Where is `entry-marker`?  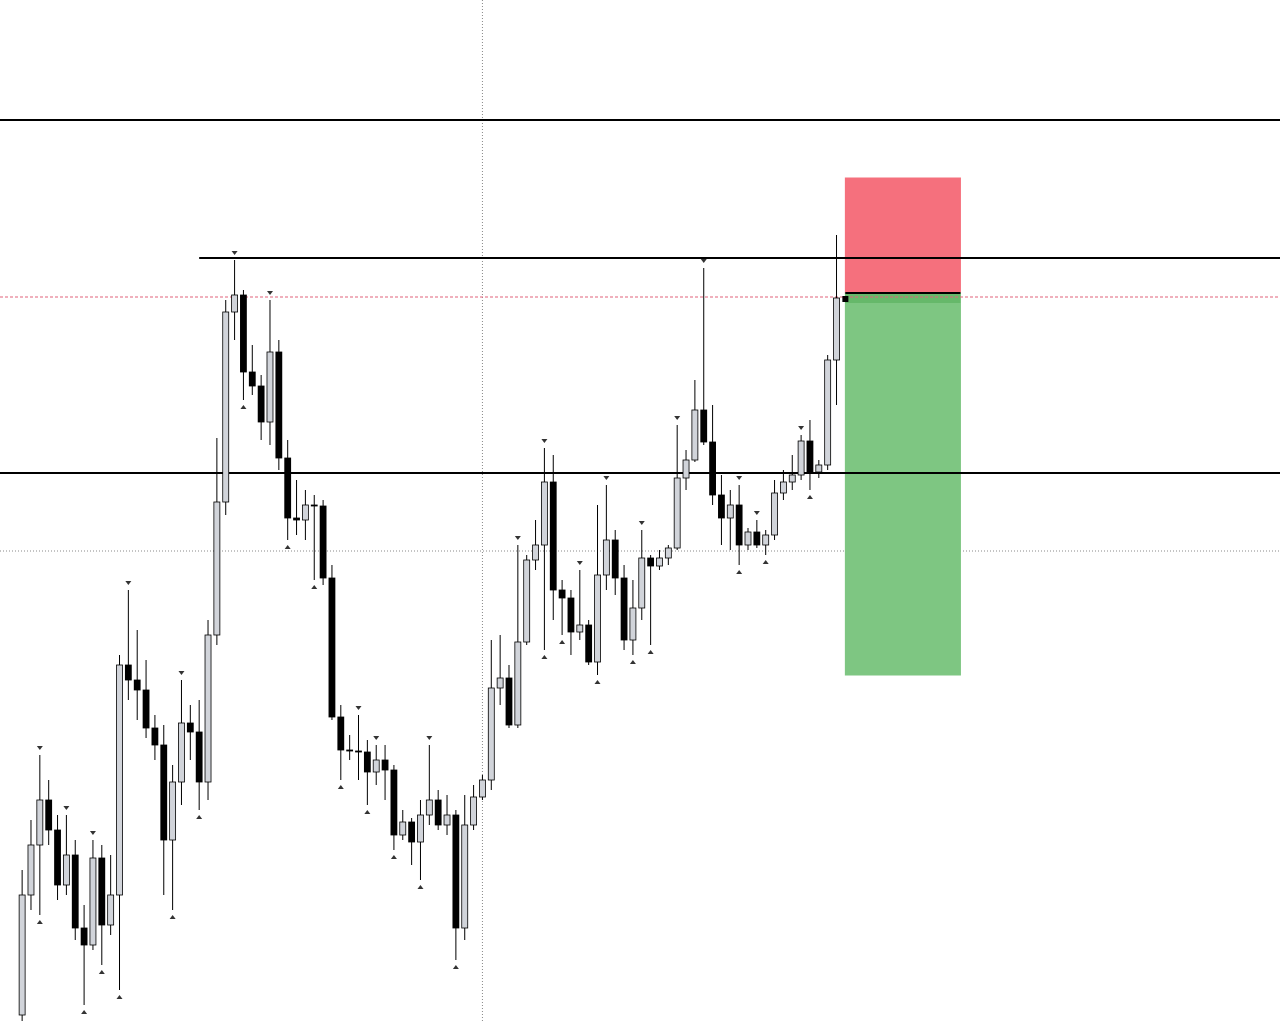
entry-marker is located at coordinates (845, 299).